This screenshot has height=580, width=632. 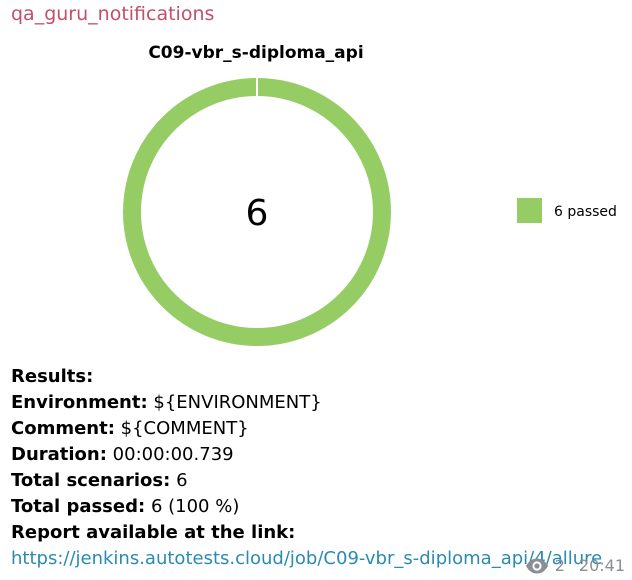 I want to click on message-time: 20:41, so click(x=601, y=565).